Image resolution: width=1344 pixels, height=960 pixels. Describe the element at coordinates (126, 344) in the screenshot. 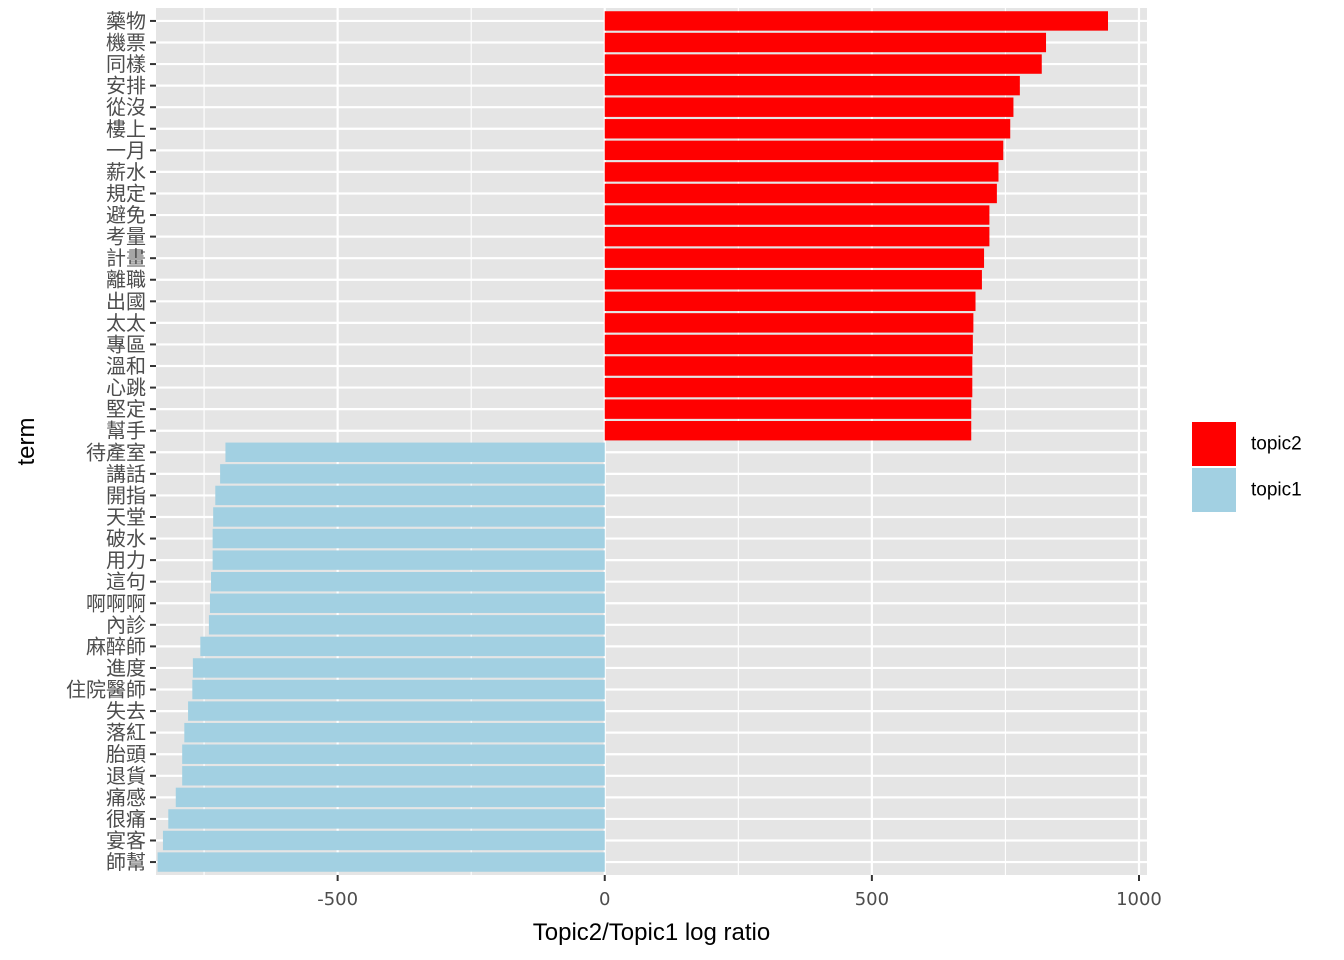

I see `y-tick-label: 專區` at that location.